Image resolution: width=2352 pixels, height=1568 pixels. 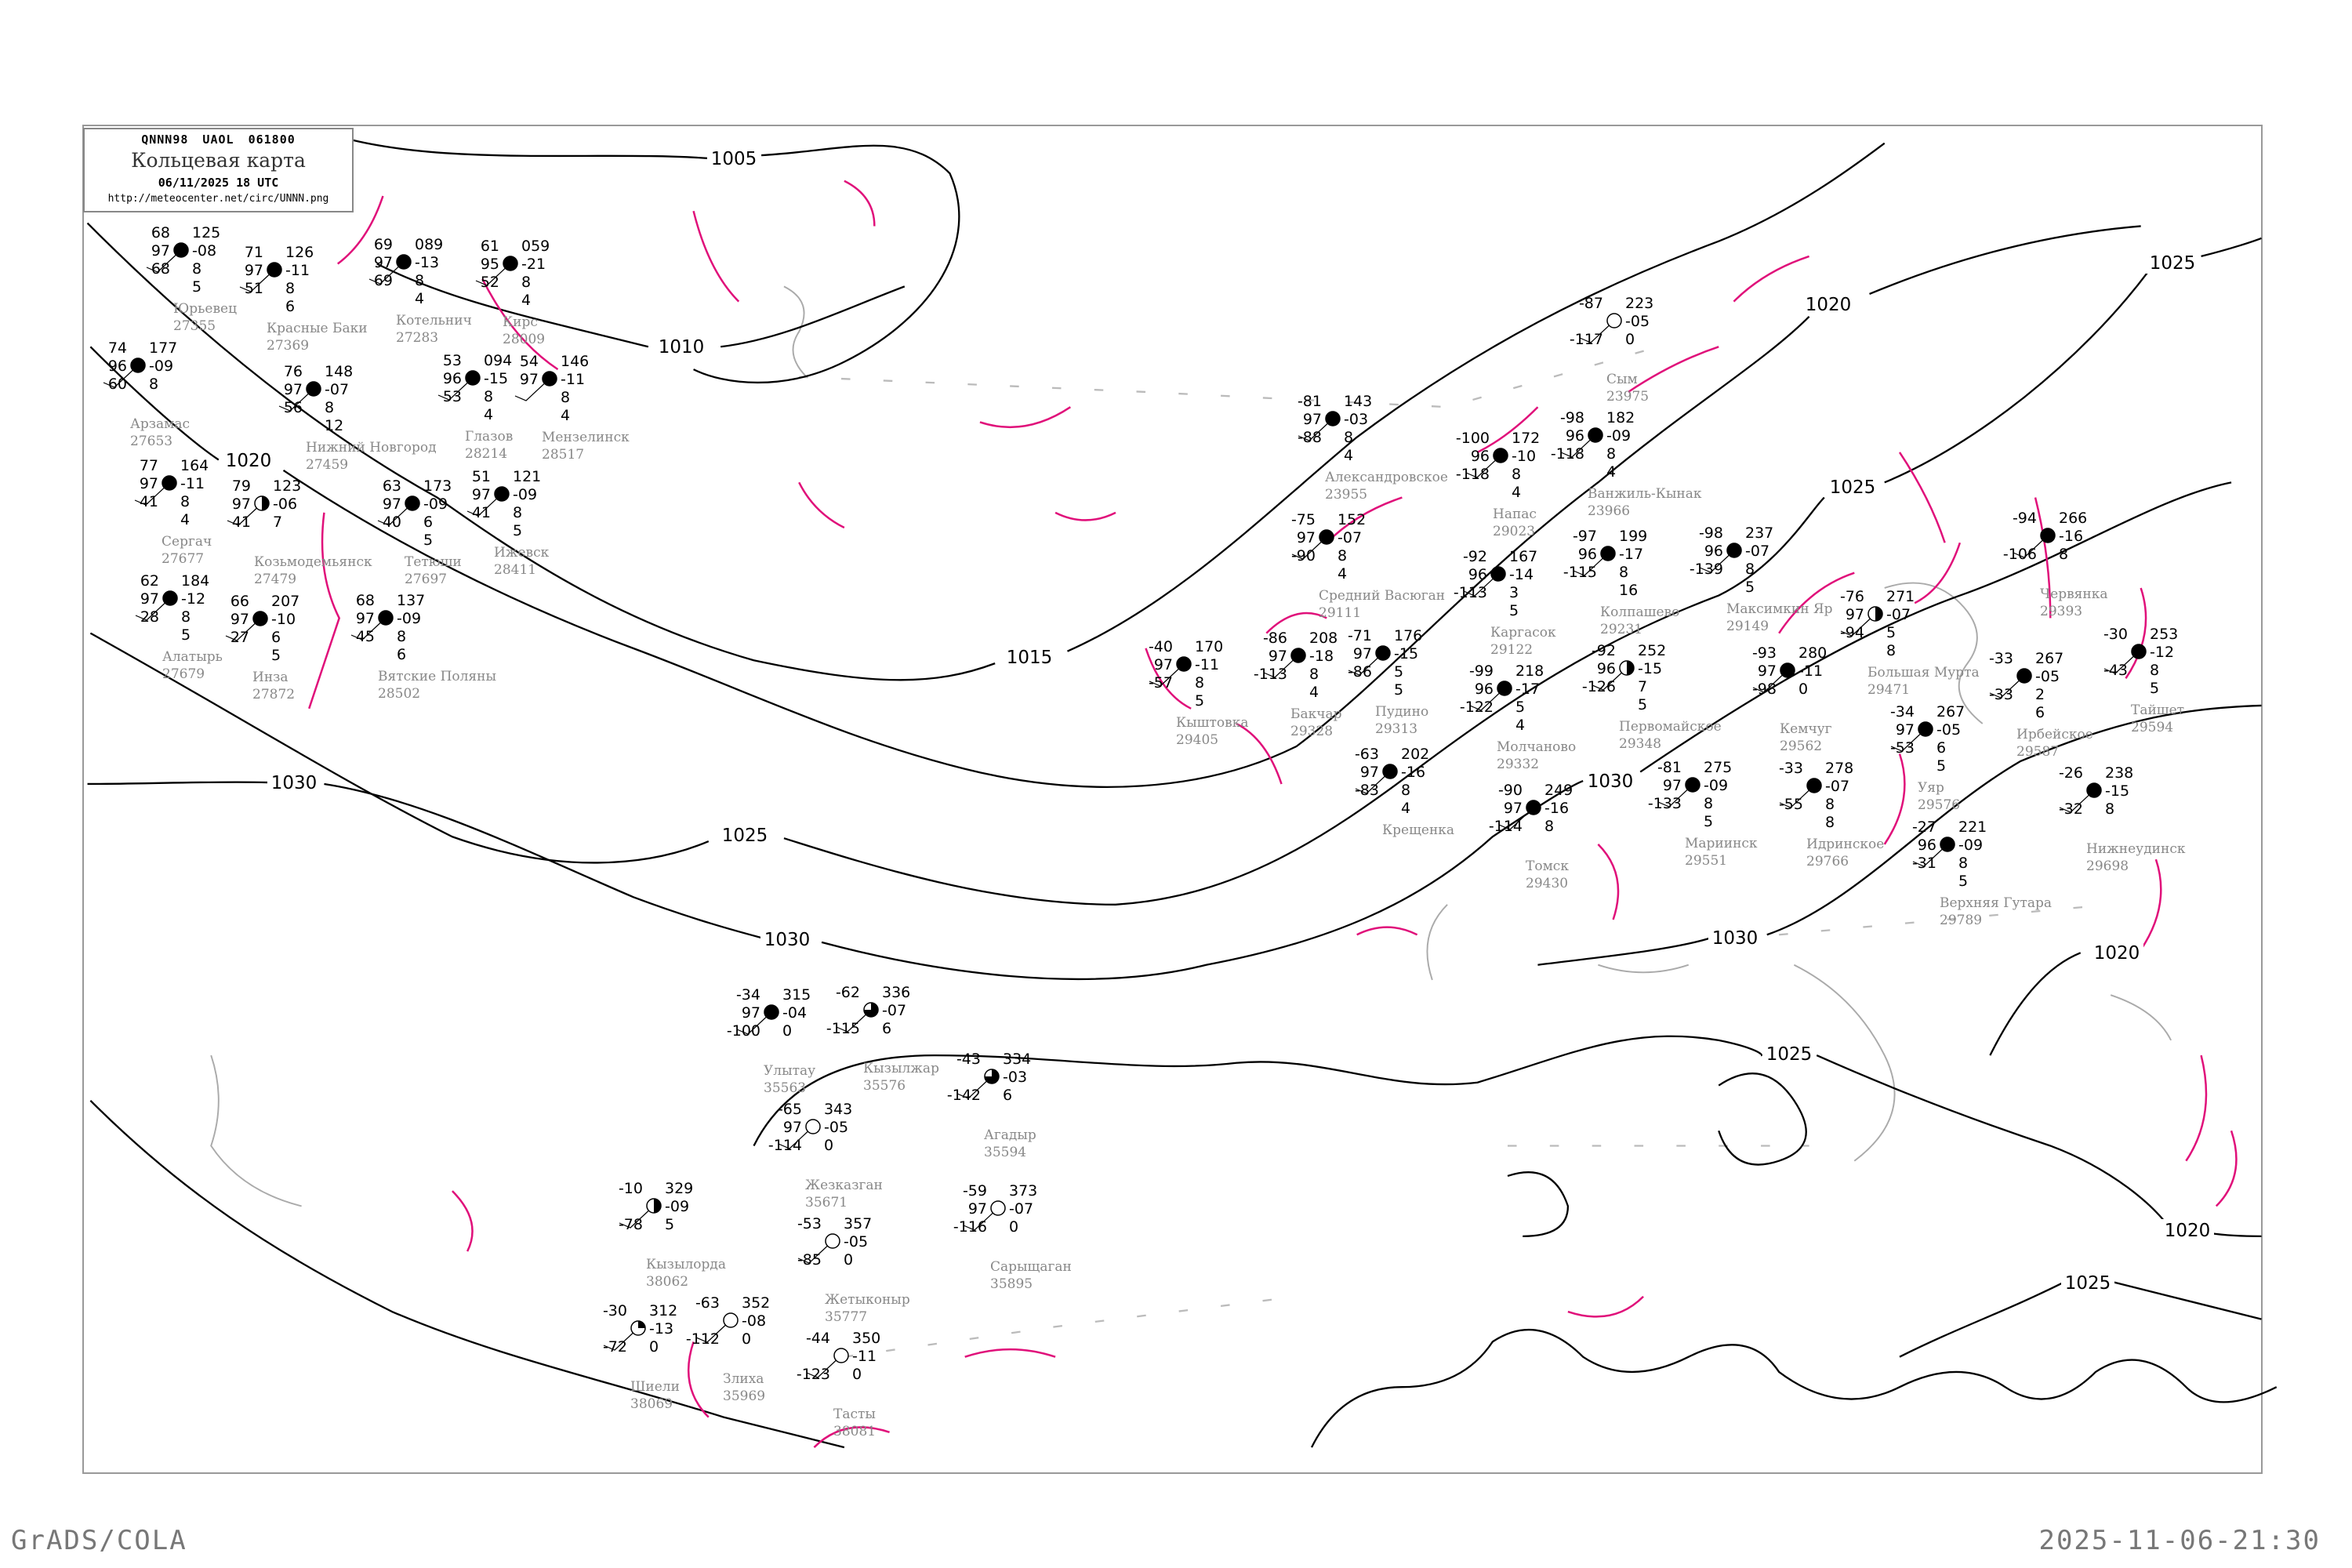 What do you see at coordinates (882, 1039) in the screenshot?
I see `station-plot: -62 -115 336-076 Кызылжар 35576` at bounding box center [882, 1039].